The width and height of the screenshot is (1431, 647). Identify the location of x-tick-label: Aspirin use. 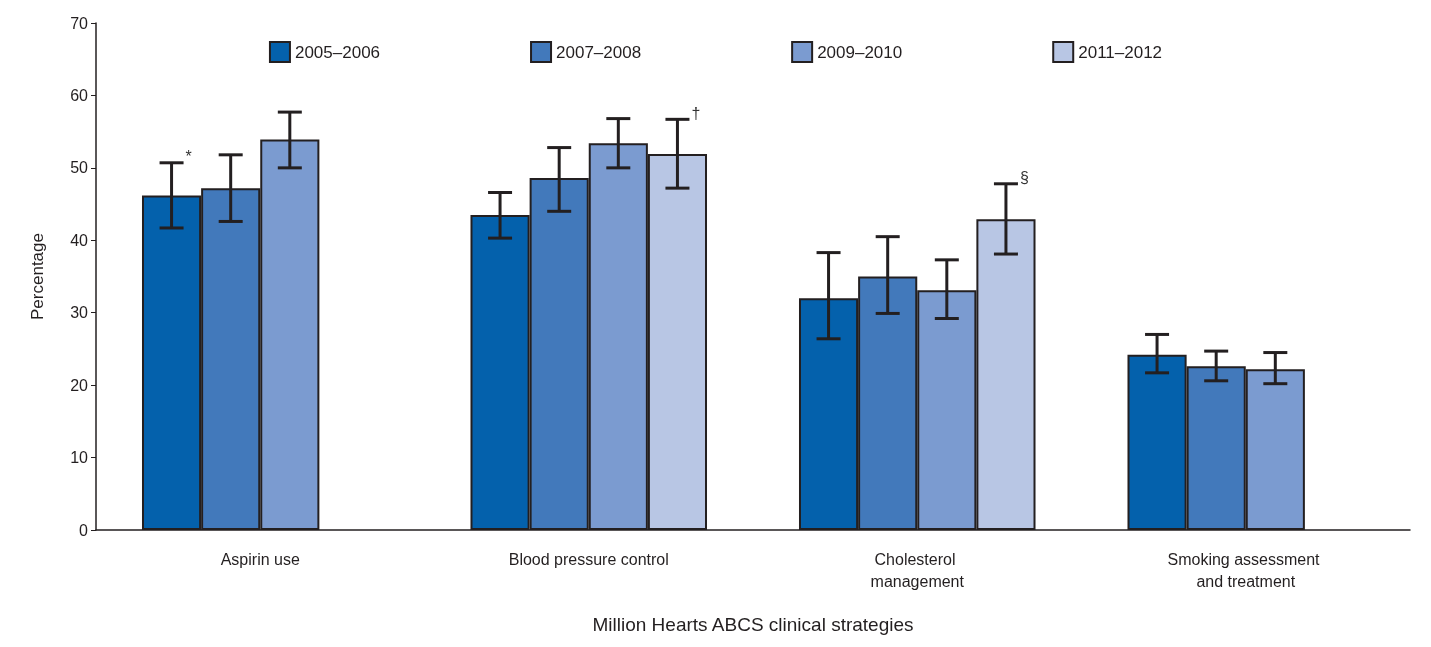
(260, 559).